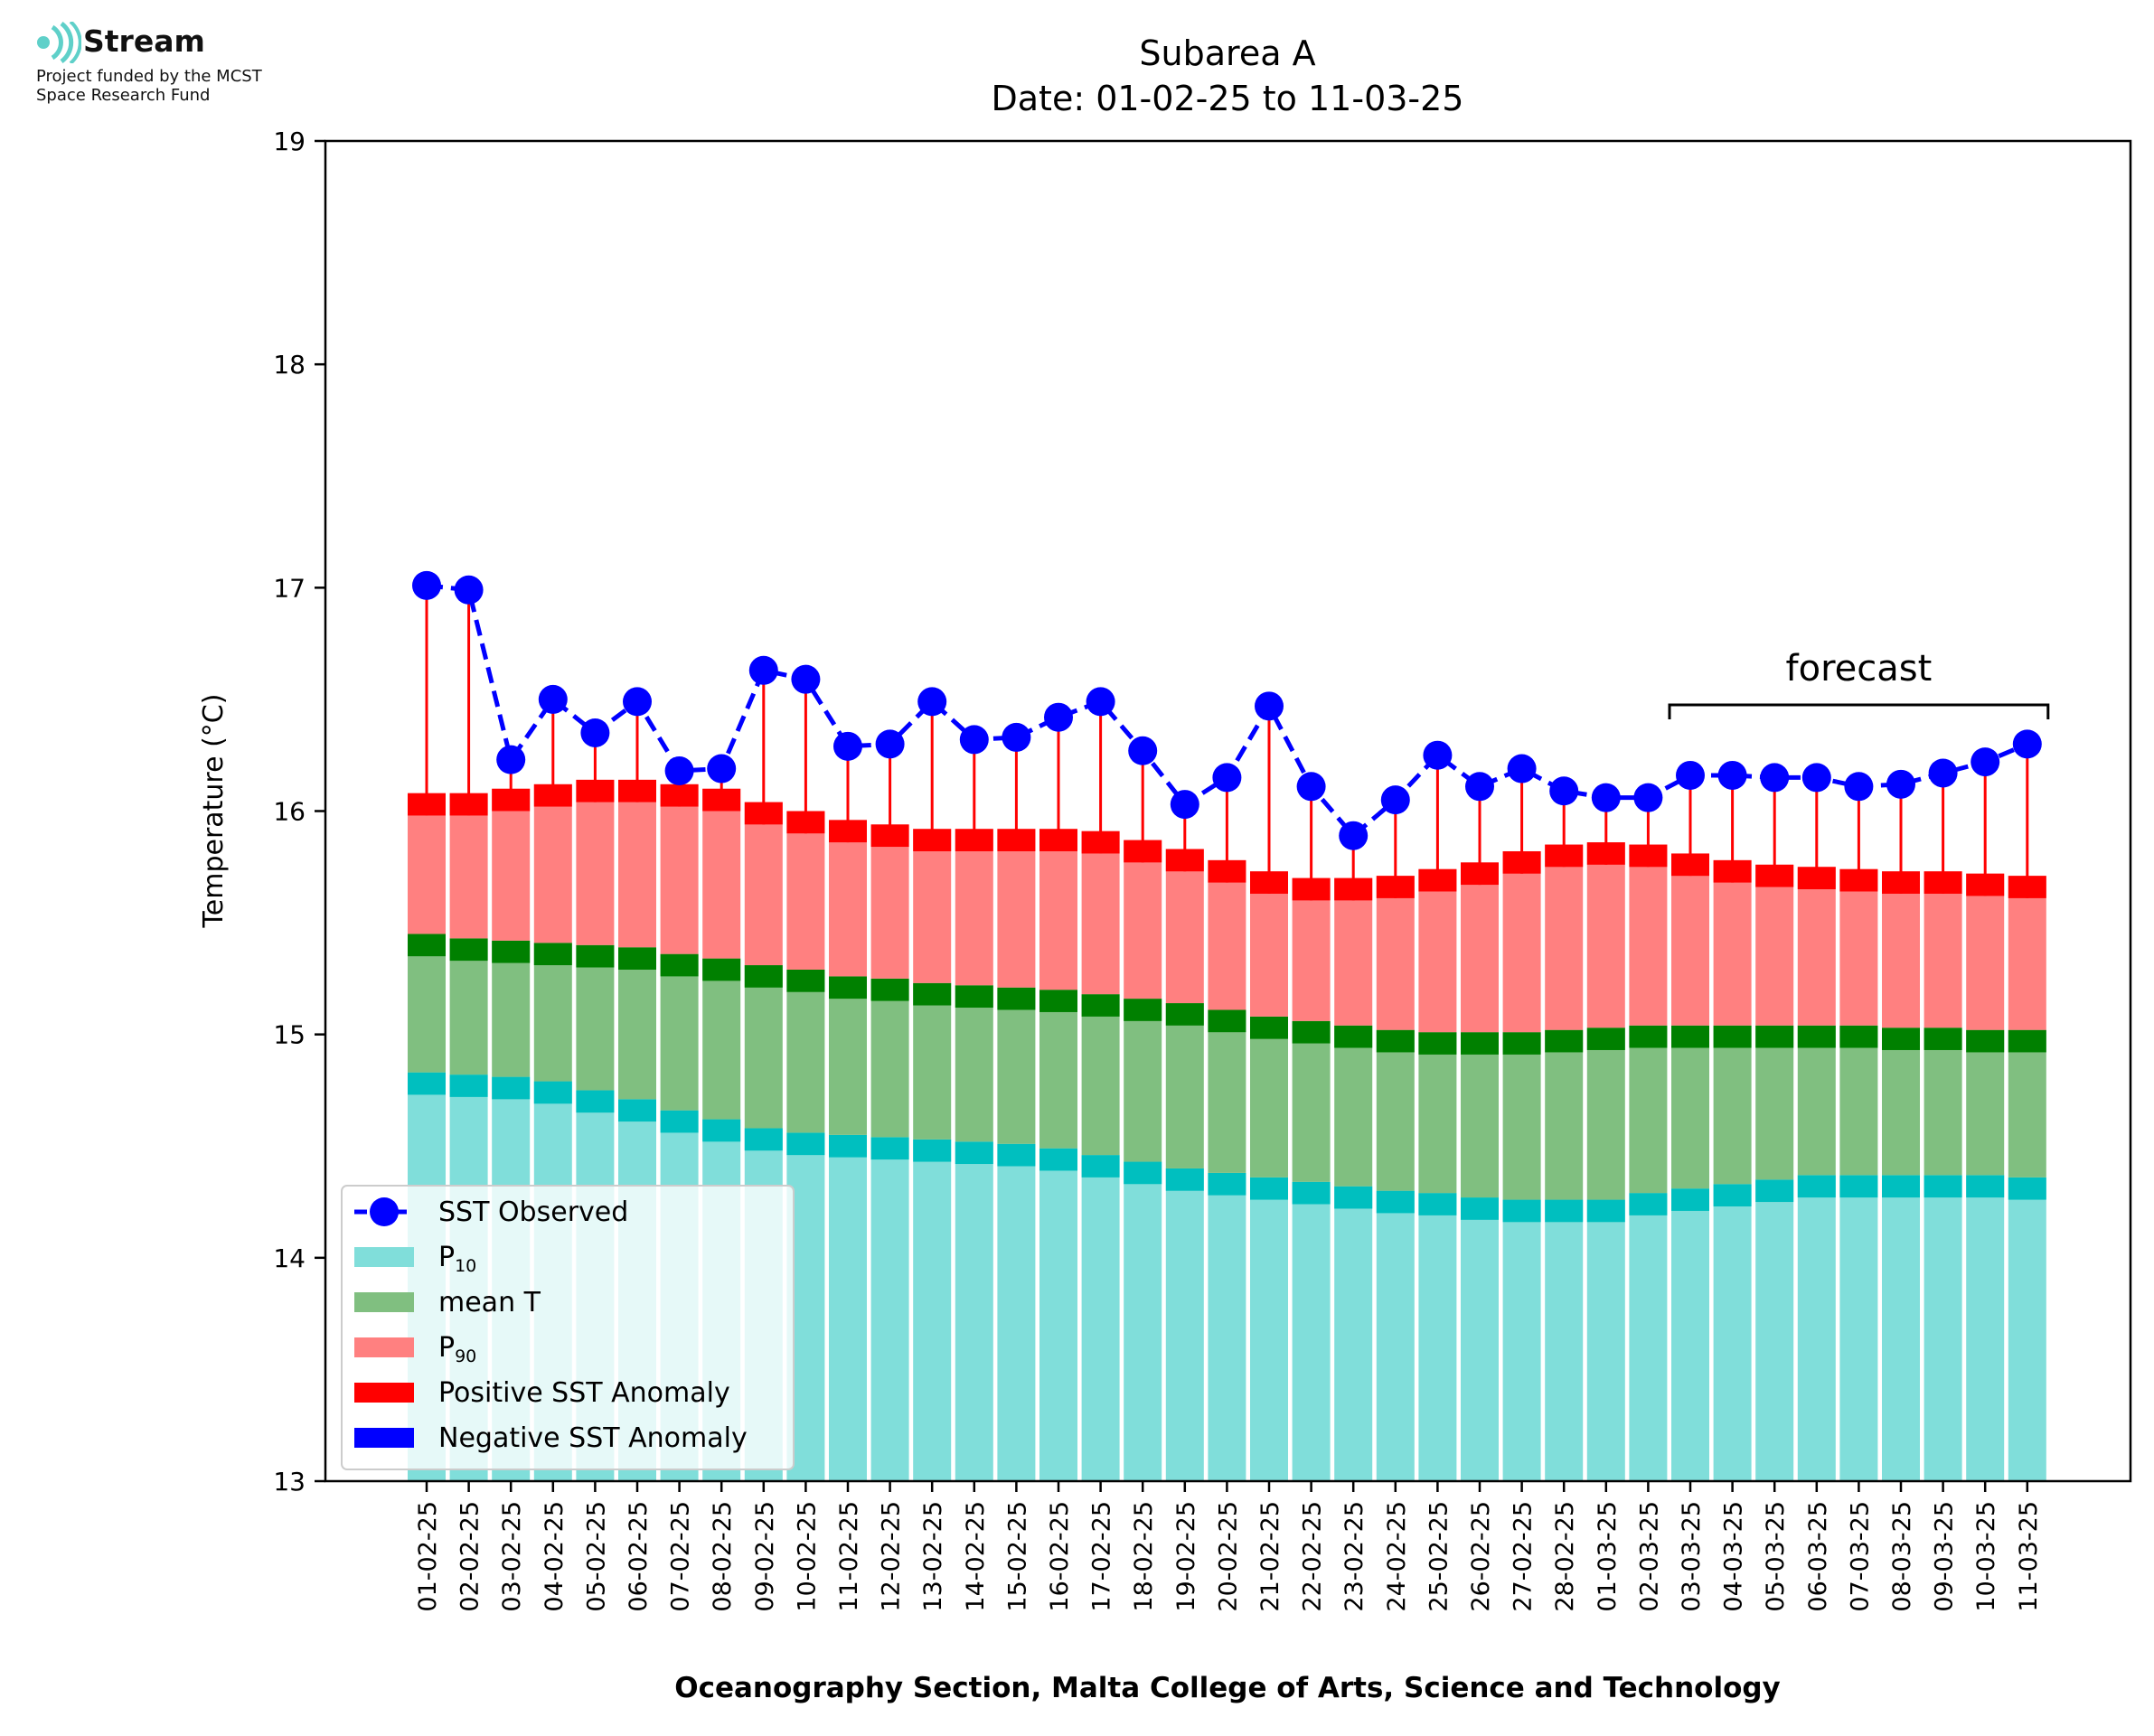 This screenshot has width=2154, height=1736. I want to click on x-tick-label: 18-02-25, so click(1144, 1556).